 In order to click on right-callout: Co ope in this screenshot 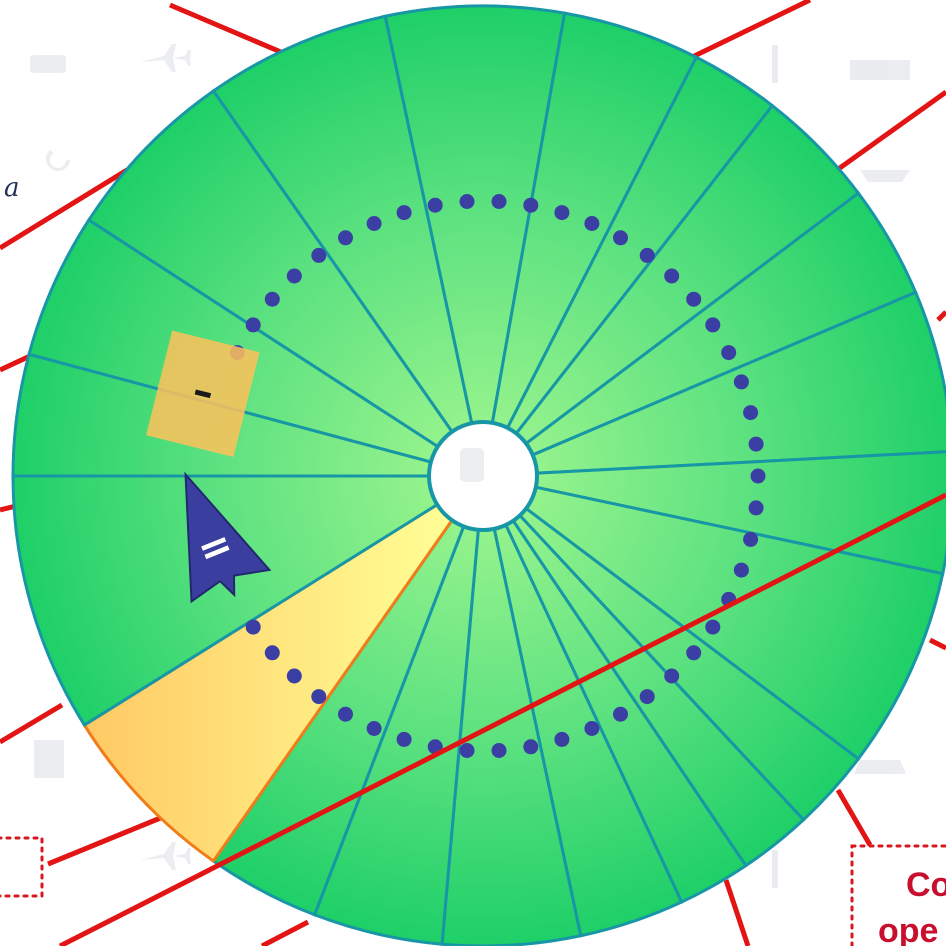, I will do `click(898, 895)`.